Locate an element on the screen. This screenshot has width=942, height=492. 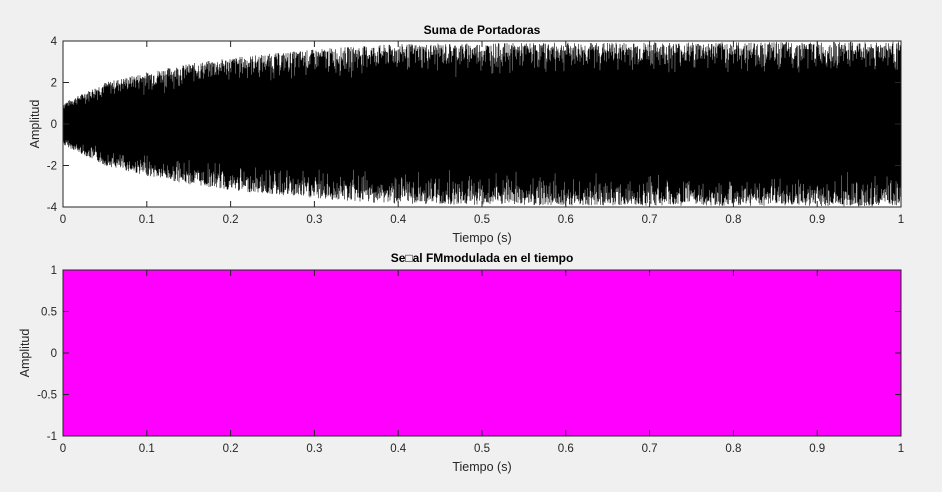
top-chart-xtick-label: 0 is located at coordinates (63, 220).